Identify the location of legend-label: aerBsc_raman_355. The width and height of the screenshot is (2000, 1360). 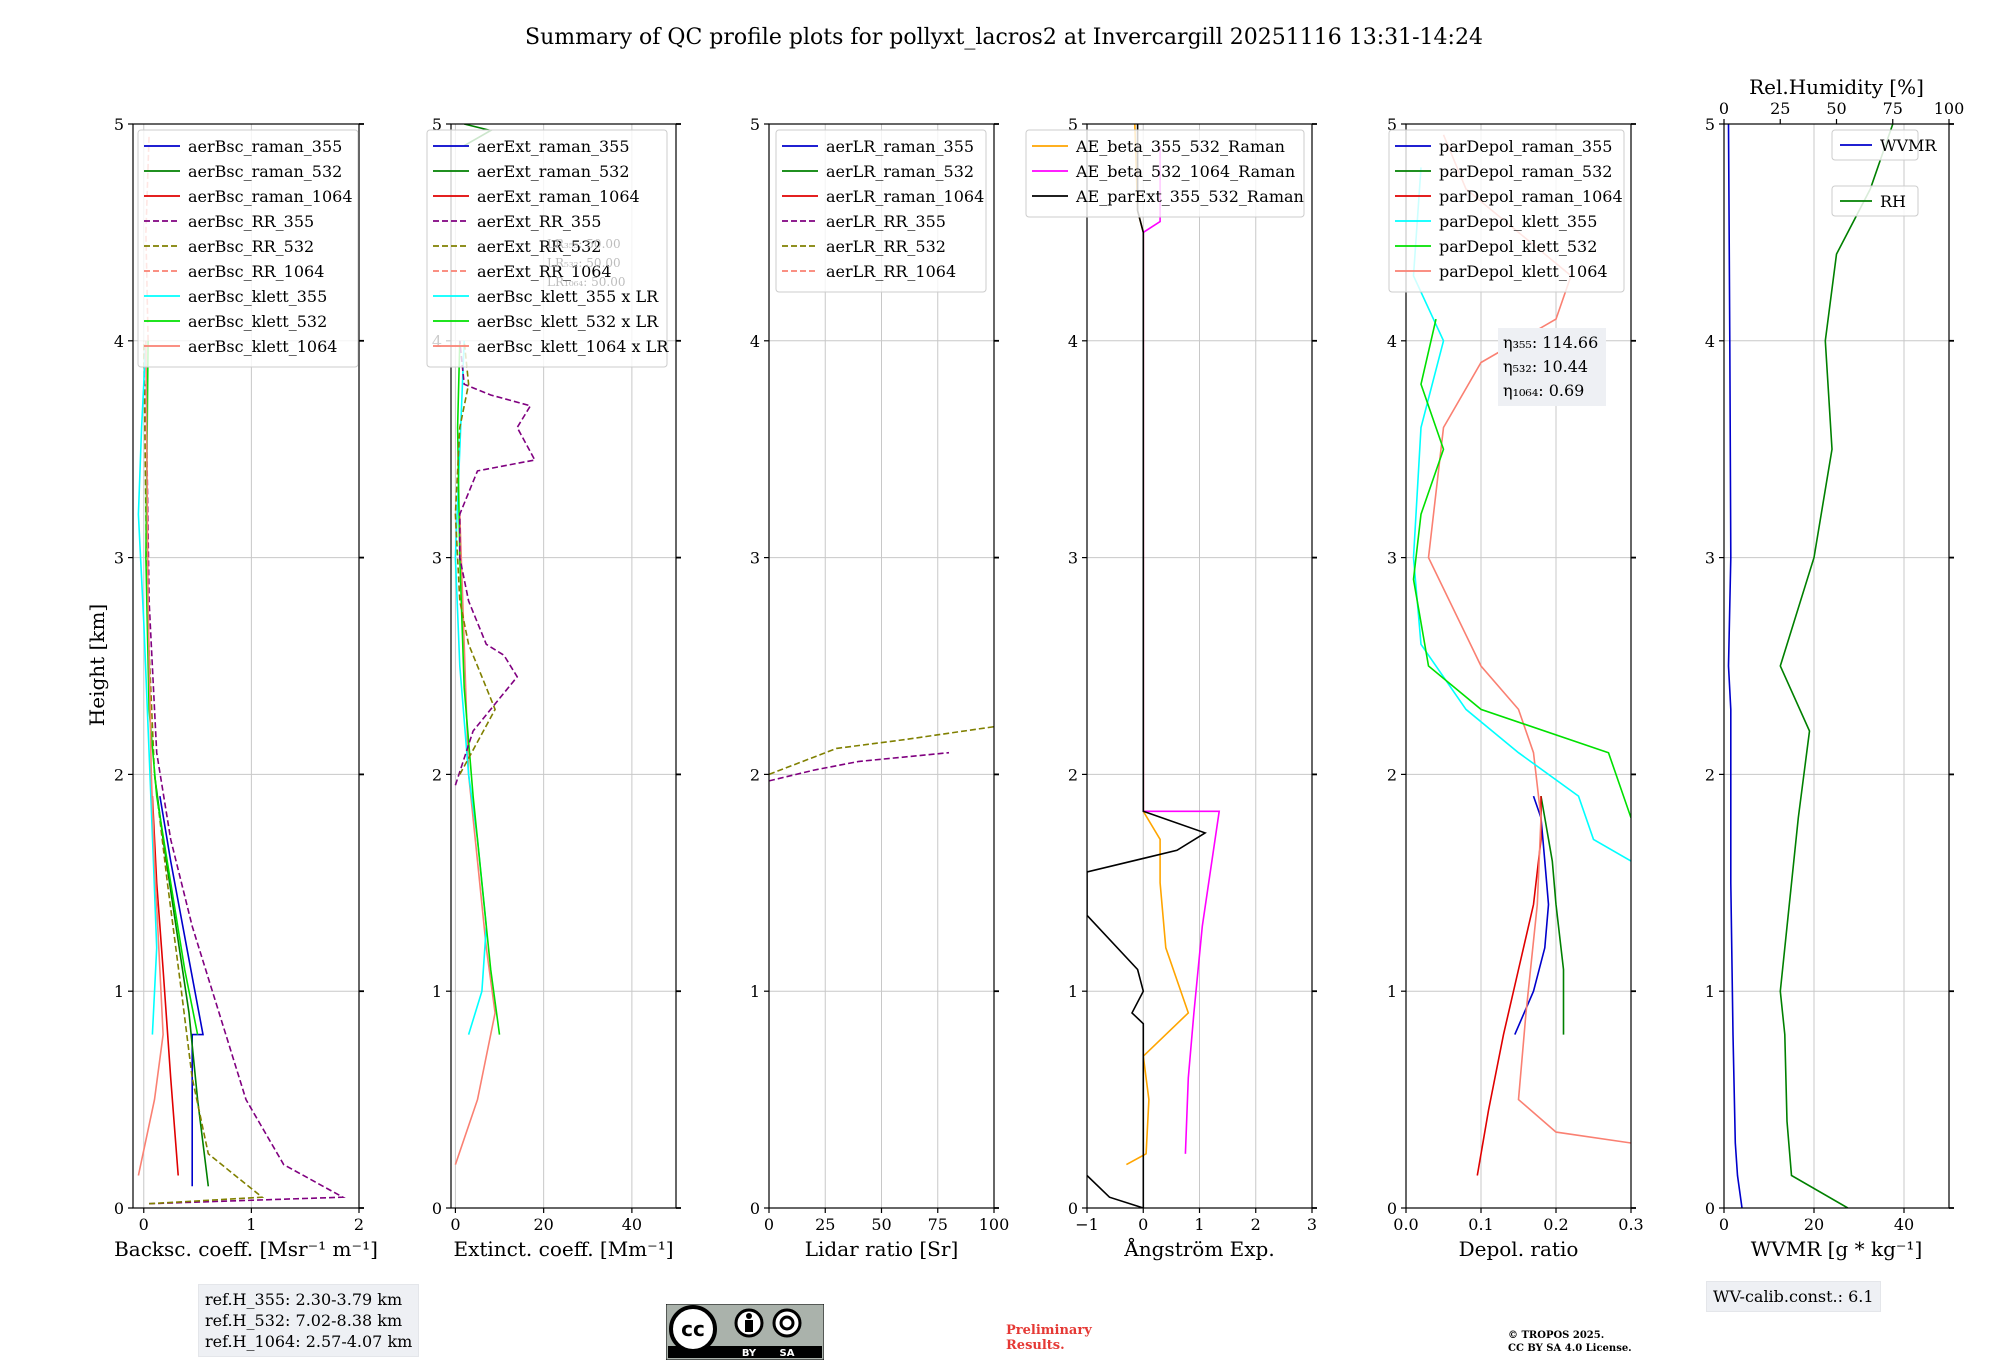
(265, 146).